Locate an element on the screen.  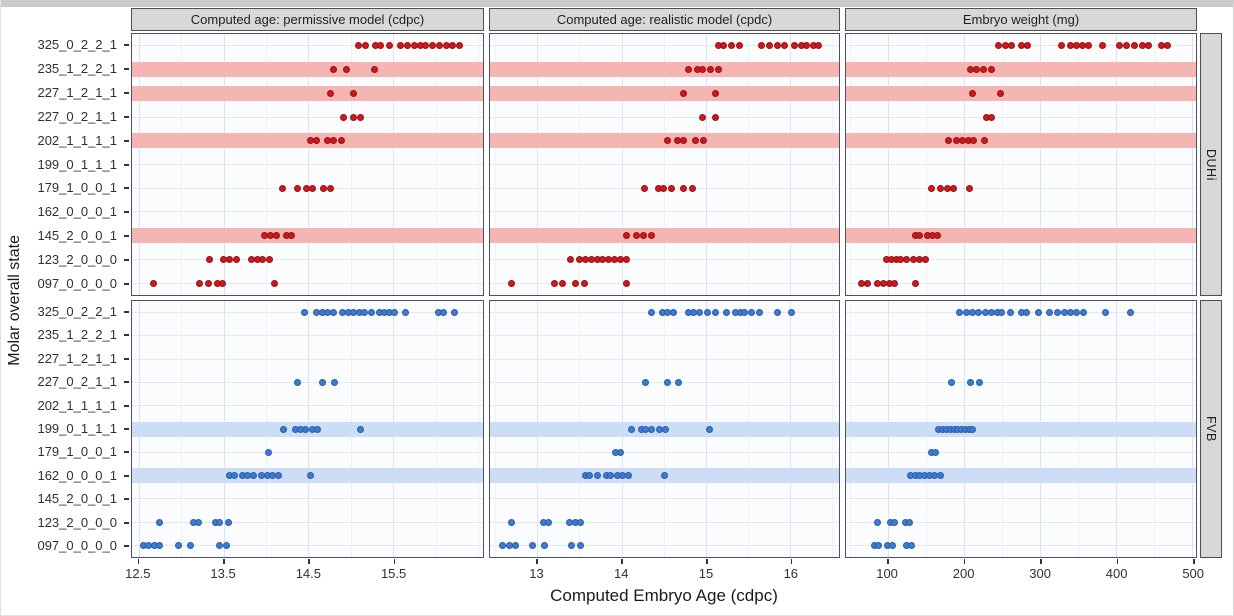
facet-label: FVB is located at coordinates (1211, 429).